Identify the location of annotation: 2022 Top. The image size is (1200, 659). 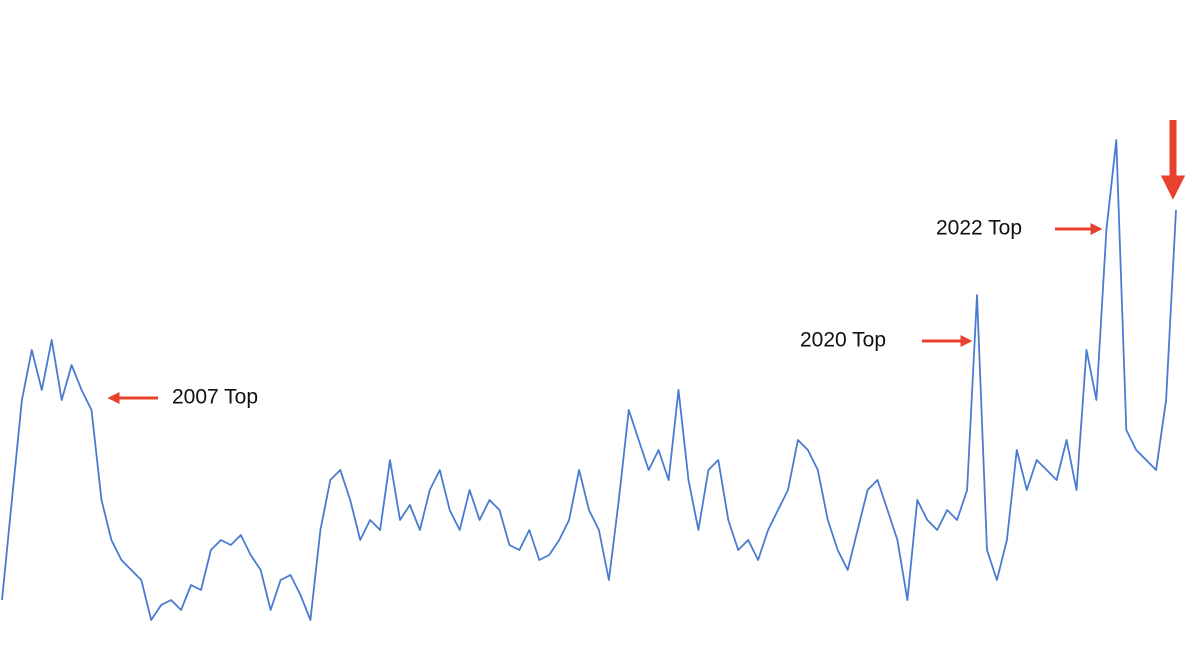
(979, 228).